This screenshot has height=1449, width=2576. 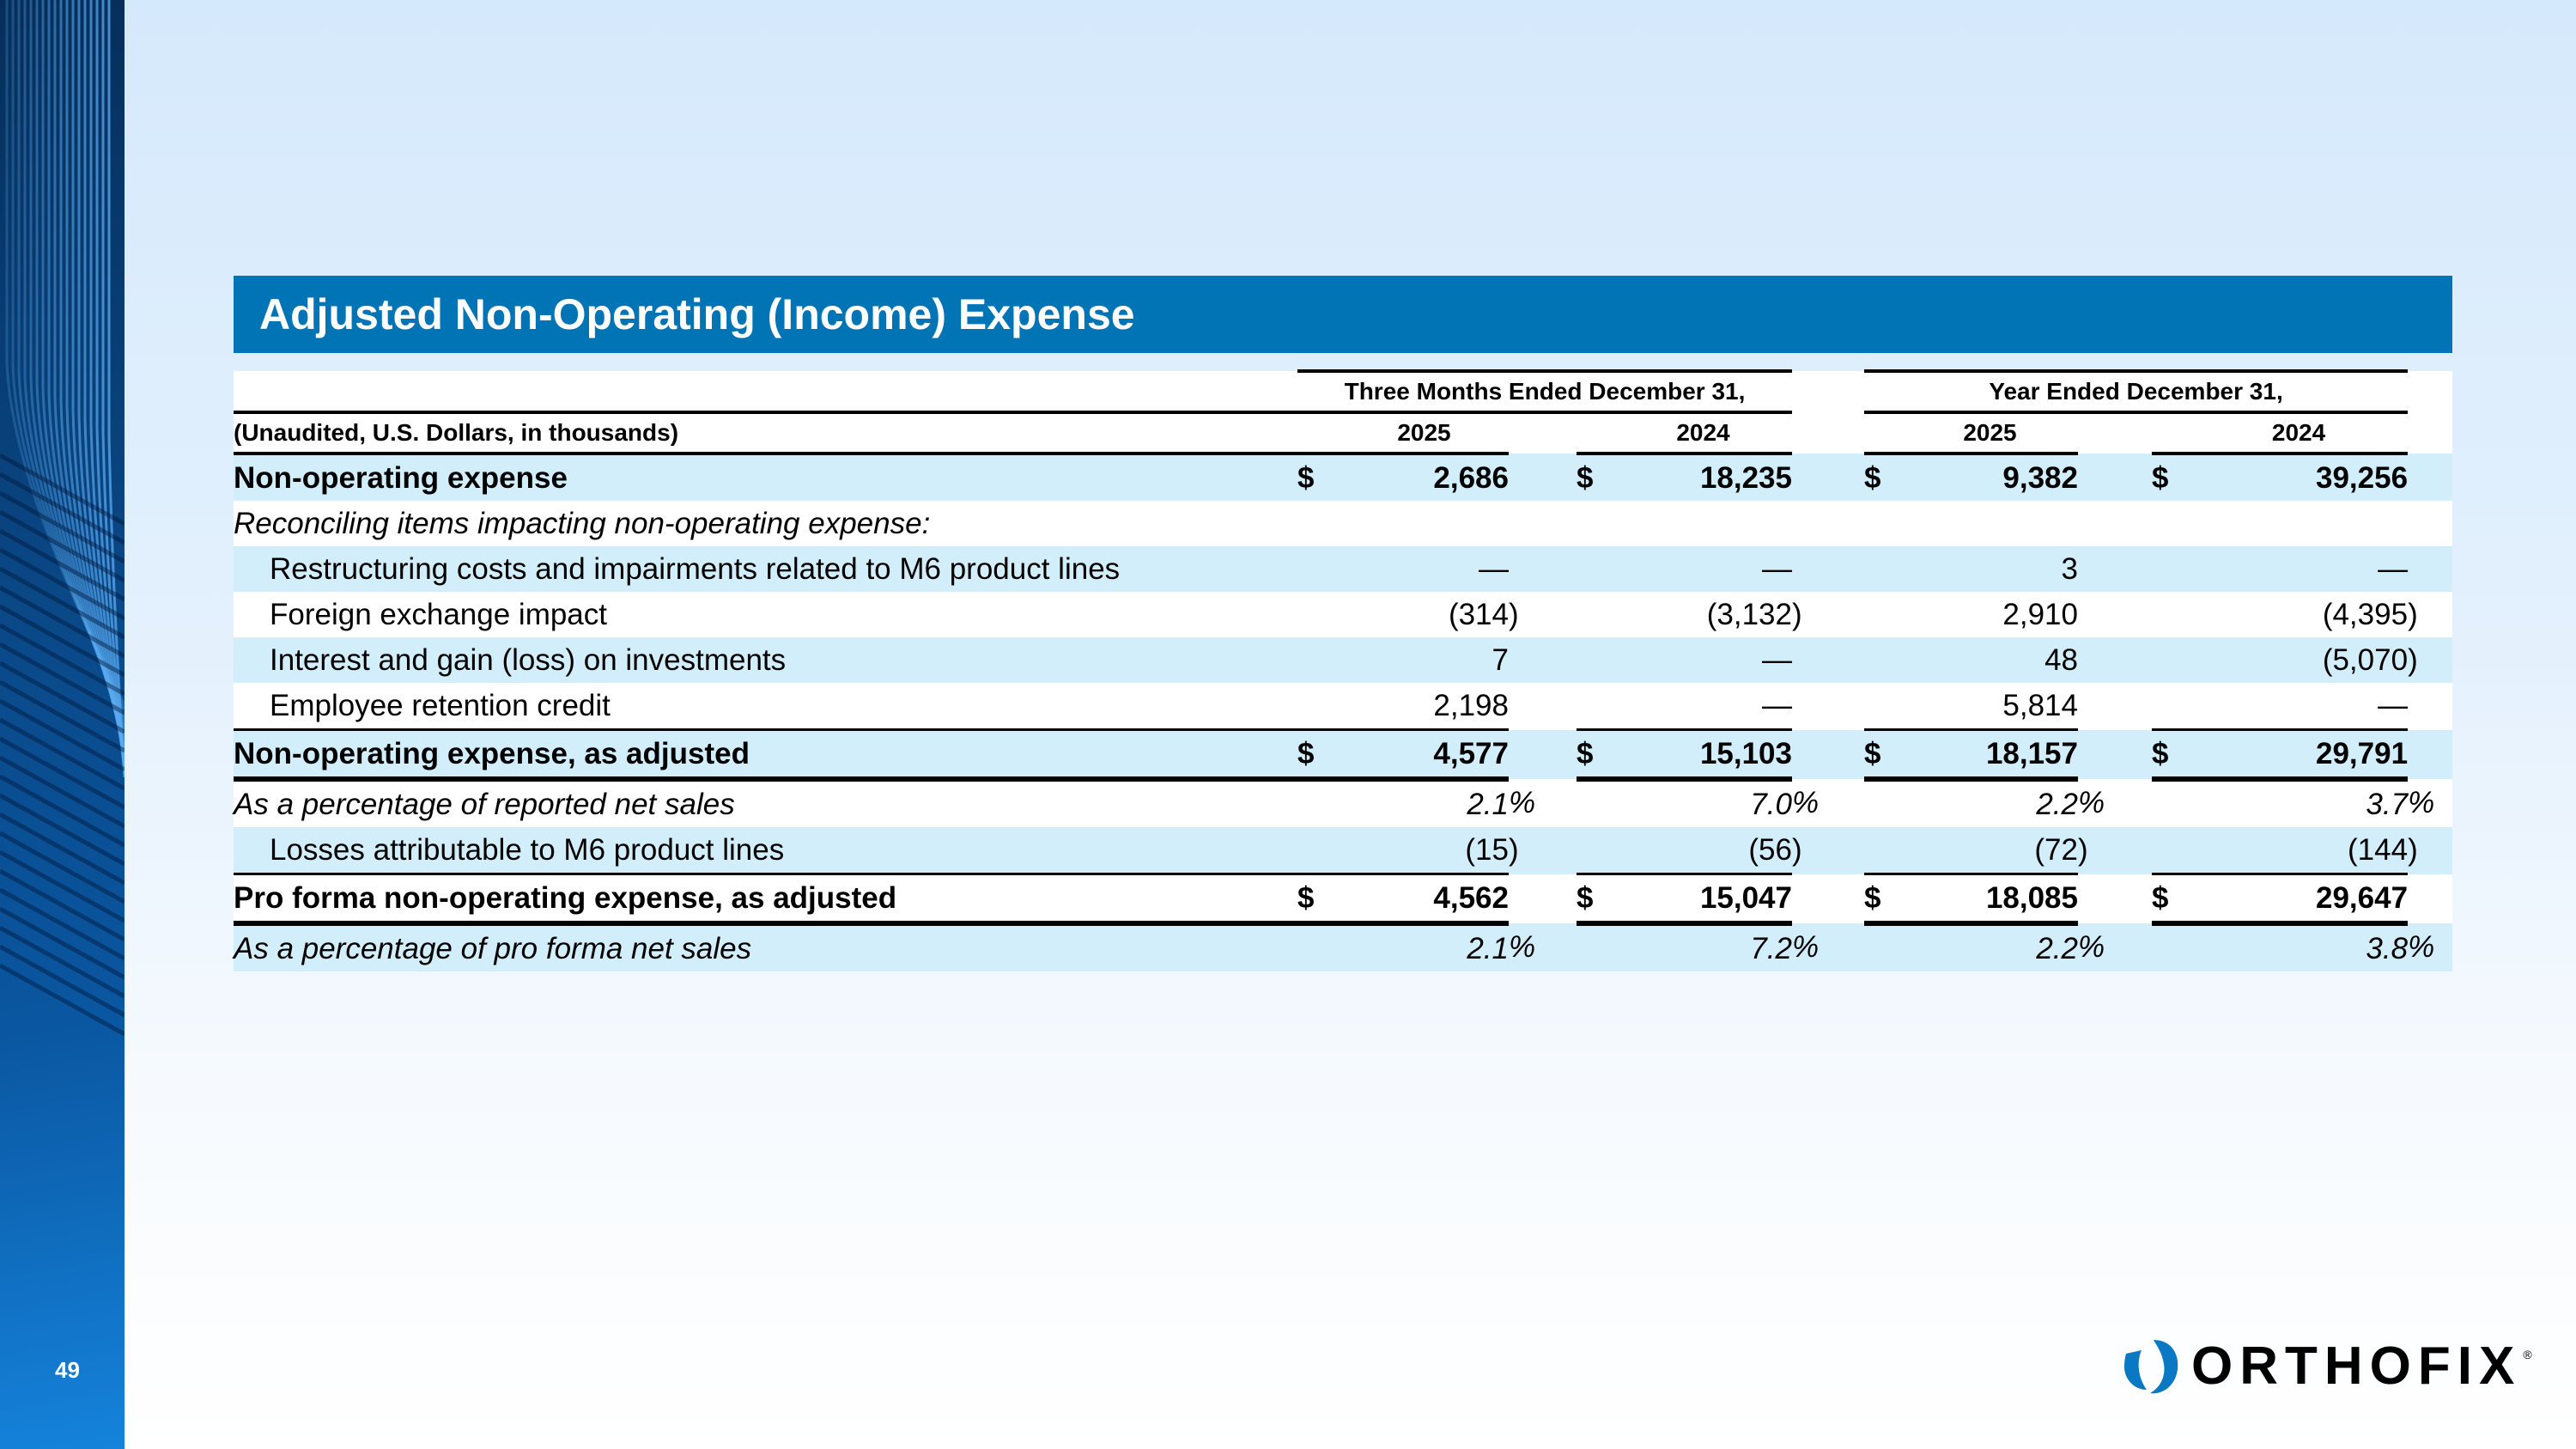 What do you see at coordinates (1703, 755) in the screenshot?
I see `cell-value: 15,103` at bounding box center [1703, 755].